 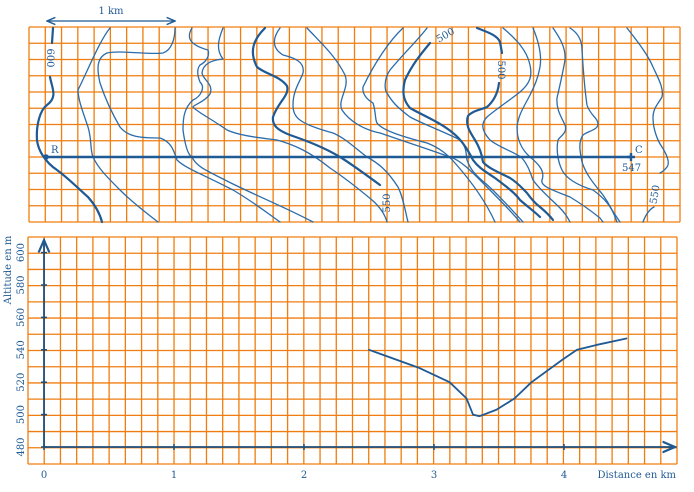 I want to click on x-tick-label: 1, so click(x=174, y=475).